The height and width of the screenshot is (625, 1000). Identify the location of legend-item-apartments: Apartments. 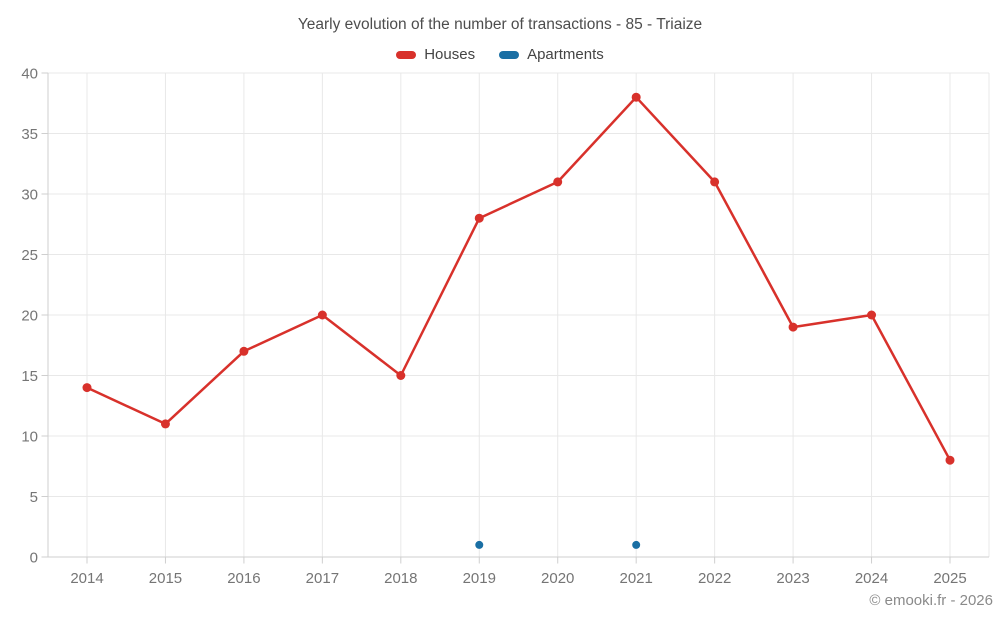
(551, 54).